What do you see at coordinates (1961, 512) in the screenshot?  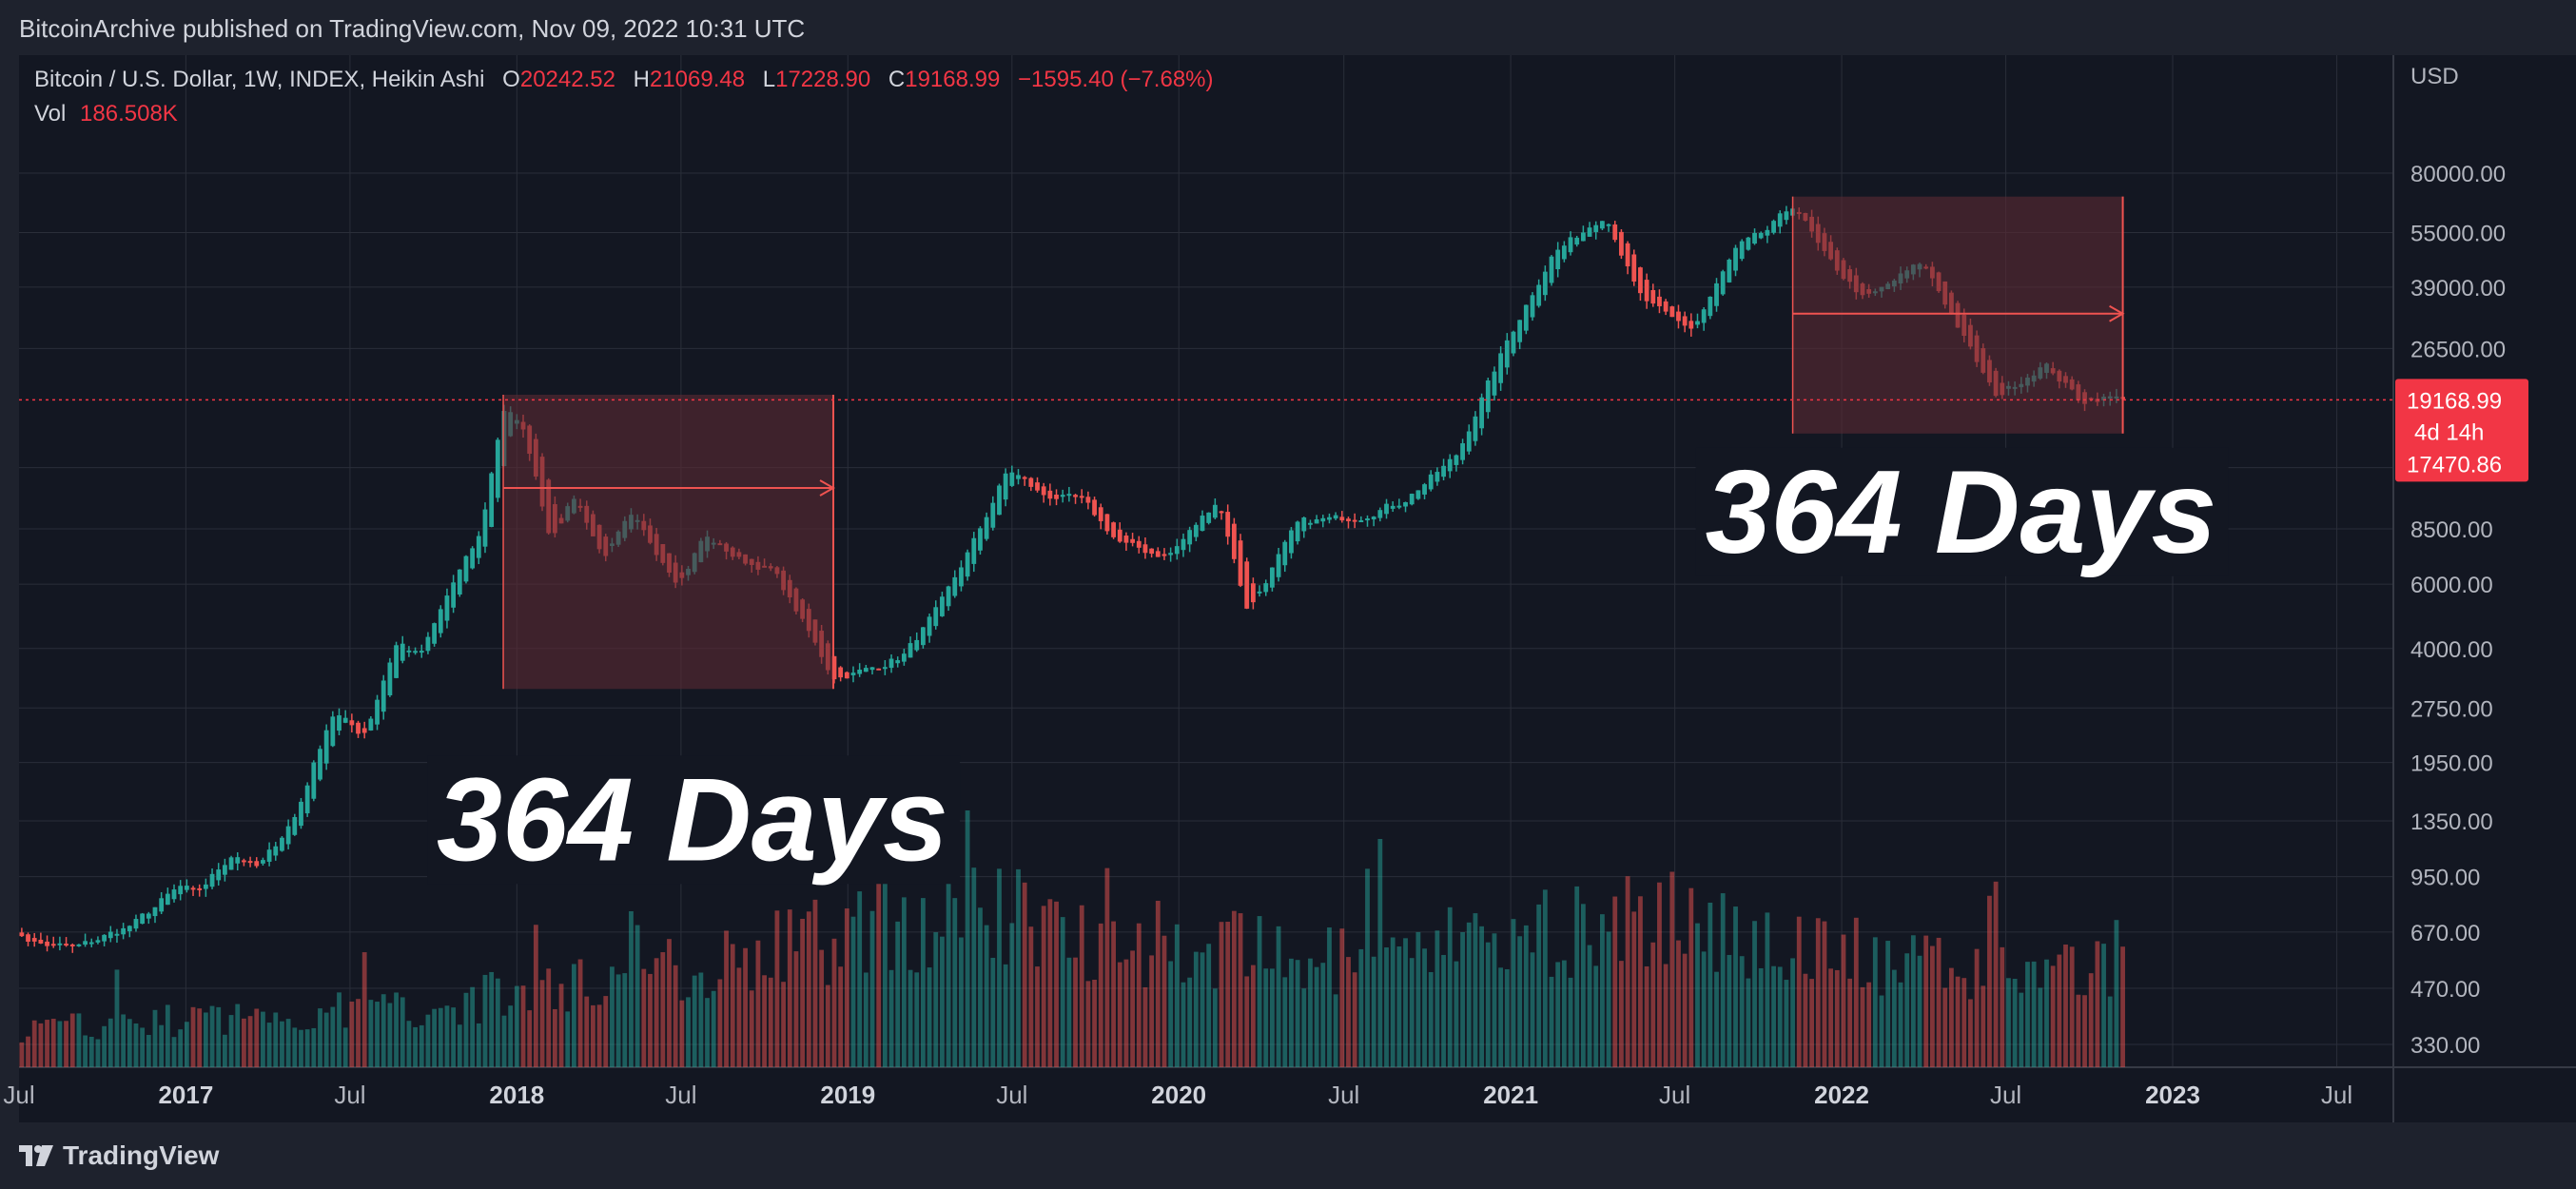 I see `annotation-label: 364 Days` at bounding box center [1961, 512].